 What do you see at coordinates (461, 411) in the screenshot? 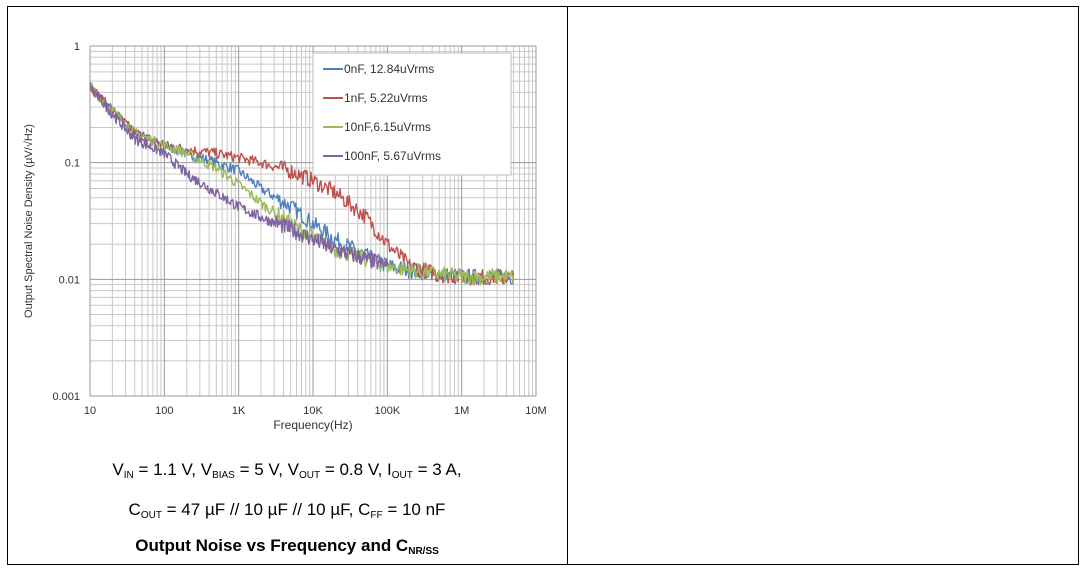
I see `x-tick-label: 1M` at bounding box center [461, 411].